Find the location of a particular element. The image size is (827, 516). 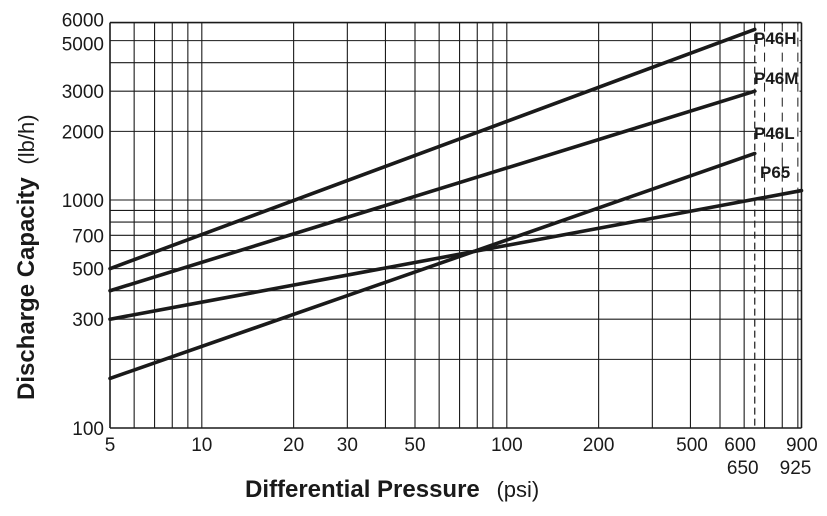

series-label-p46m: P46M is located at coordinates (776, 78).